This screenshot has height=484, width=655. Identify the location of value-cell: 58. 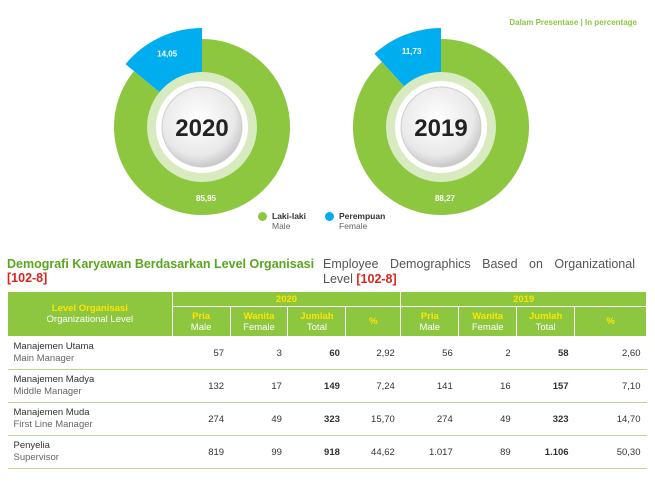
(545, 353).